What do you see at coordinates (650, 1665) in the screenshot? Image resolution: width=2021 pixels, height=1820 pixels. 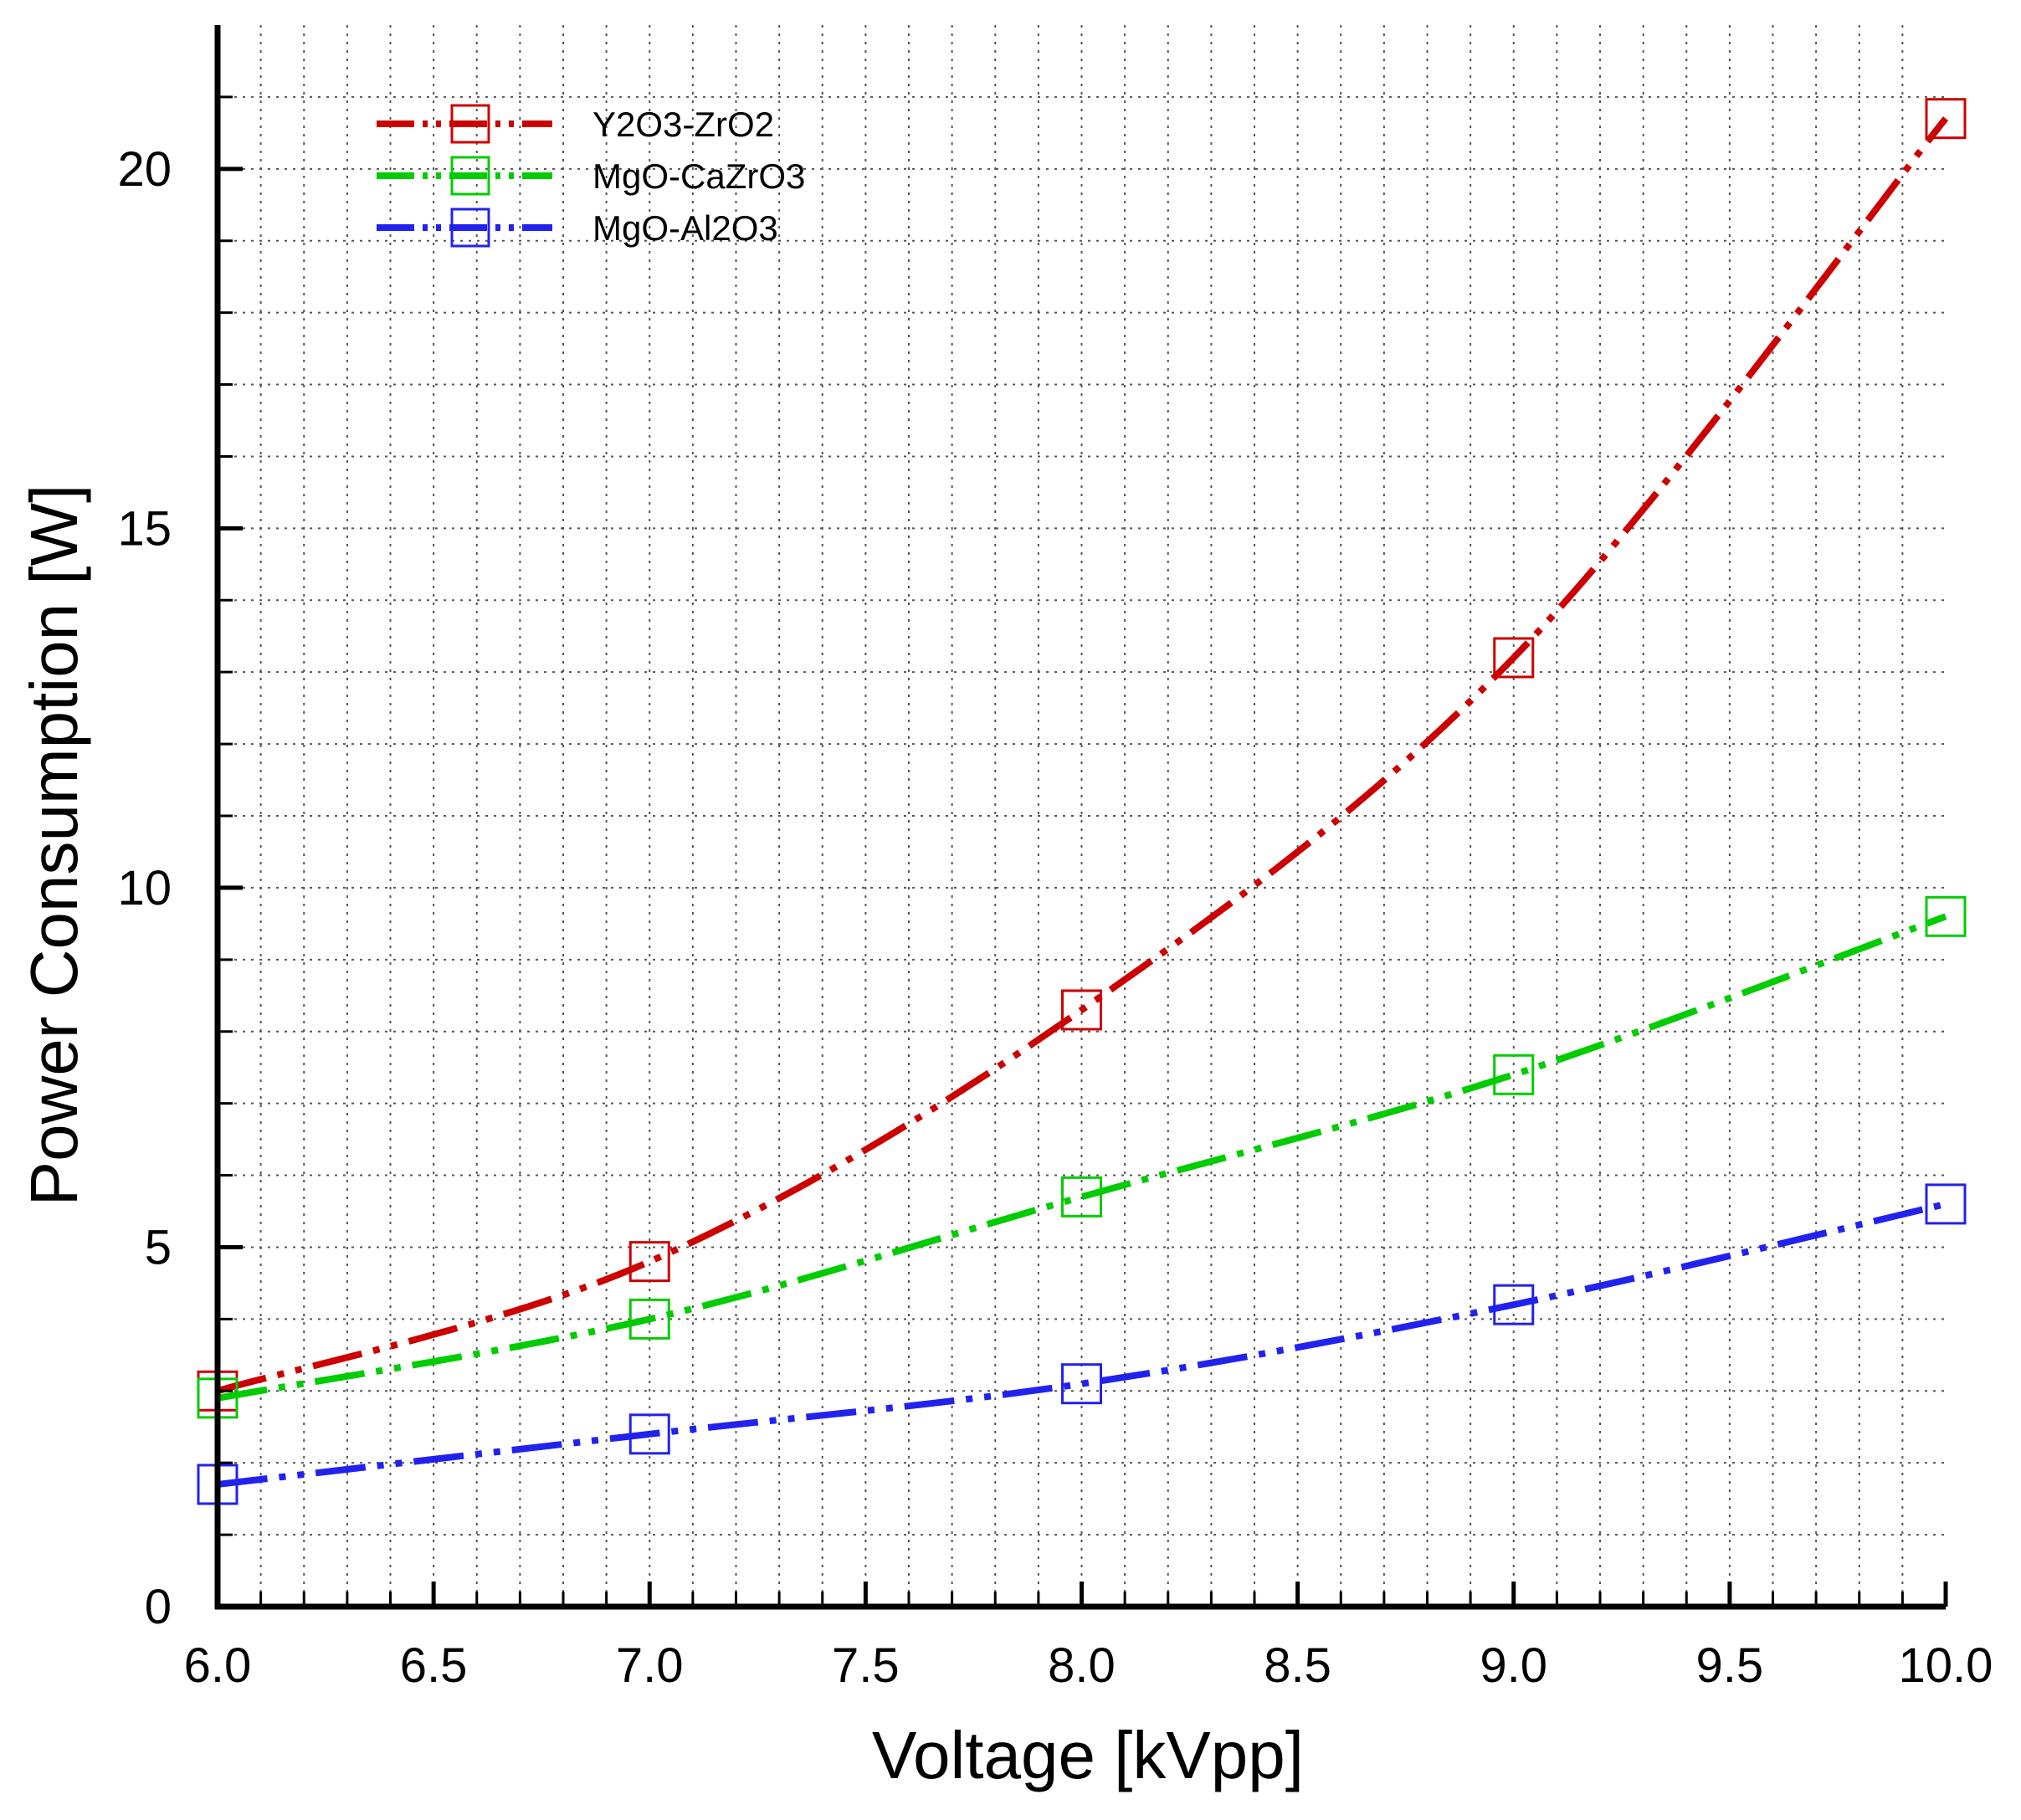 I see `x-tick-label: 7.0` at bounding box center [650, 1665].